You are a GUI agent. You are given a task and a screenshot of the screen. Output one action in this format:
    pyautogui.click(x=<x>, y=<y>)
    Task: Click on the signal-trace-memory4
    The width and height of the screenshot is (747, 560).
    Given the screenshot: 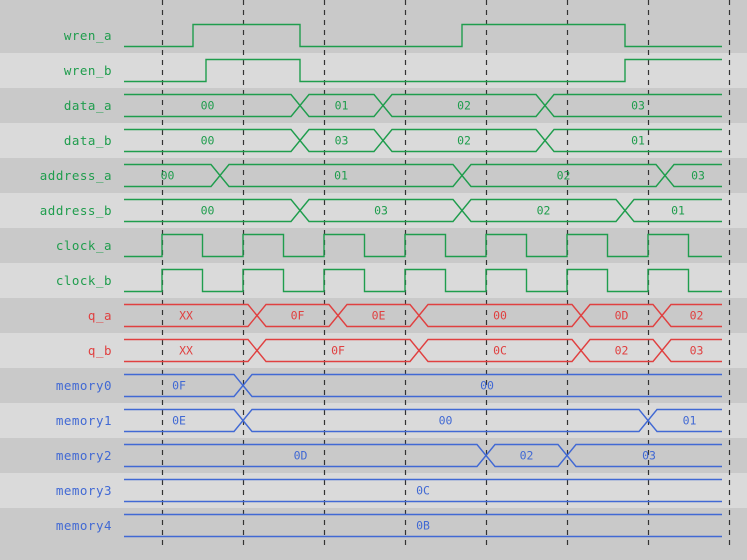 What is the action you would take?
    pyautogui.click(x=423, y=525)
    